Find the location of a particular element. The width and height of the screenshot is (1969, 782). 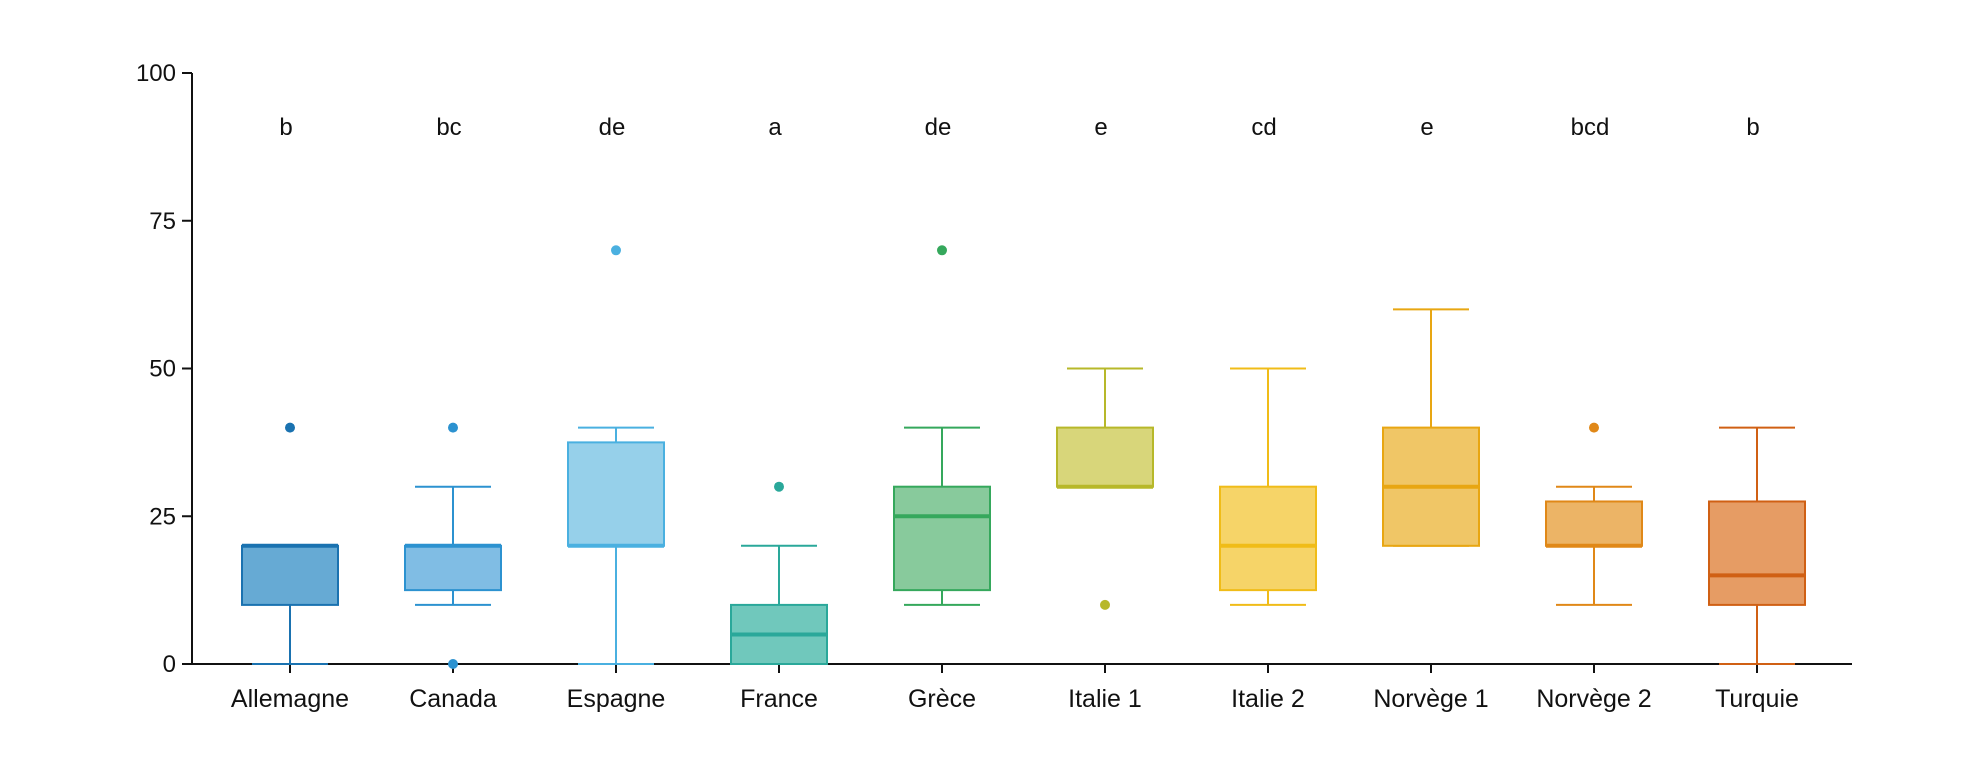

x-tick-label: Canada is located at coordinates (453, 699).